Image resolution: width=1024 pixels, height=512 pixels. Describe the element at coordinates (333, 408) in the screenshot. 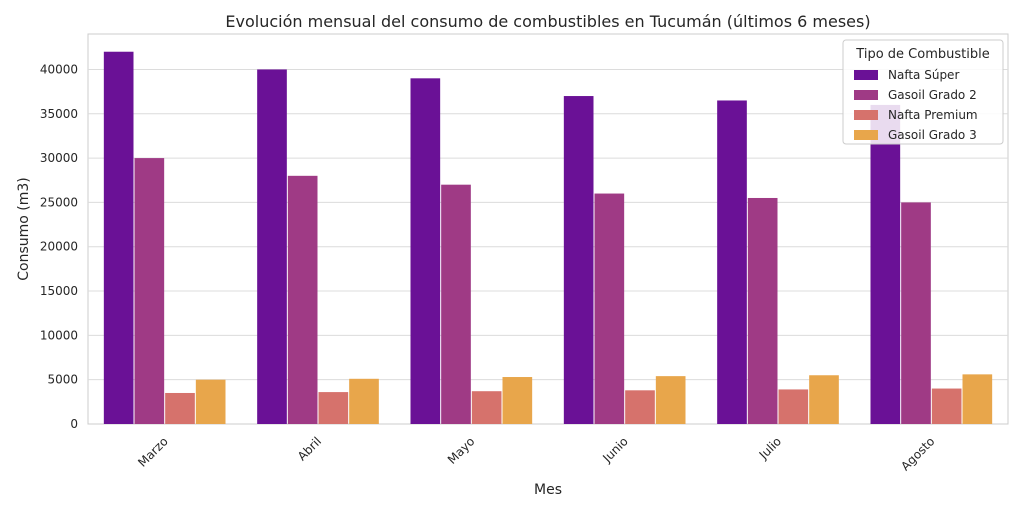

I see `bar-nafta-premium-abril` at that location.